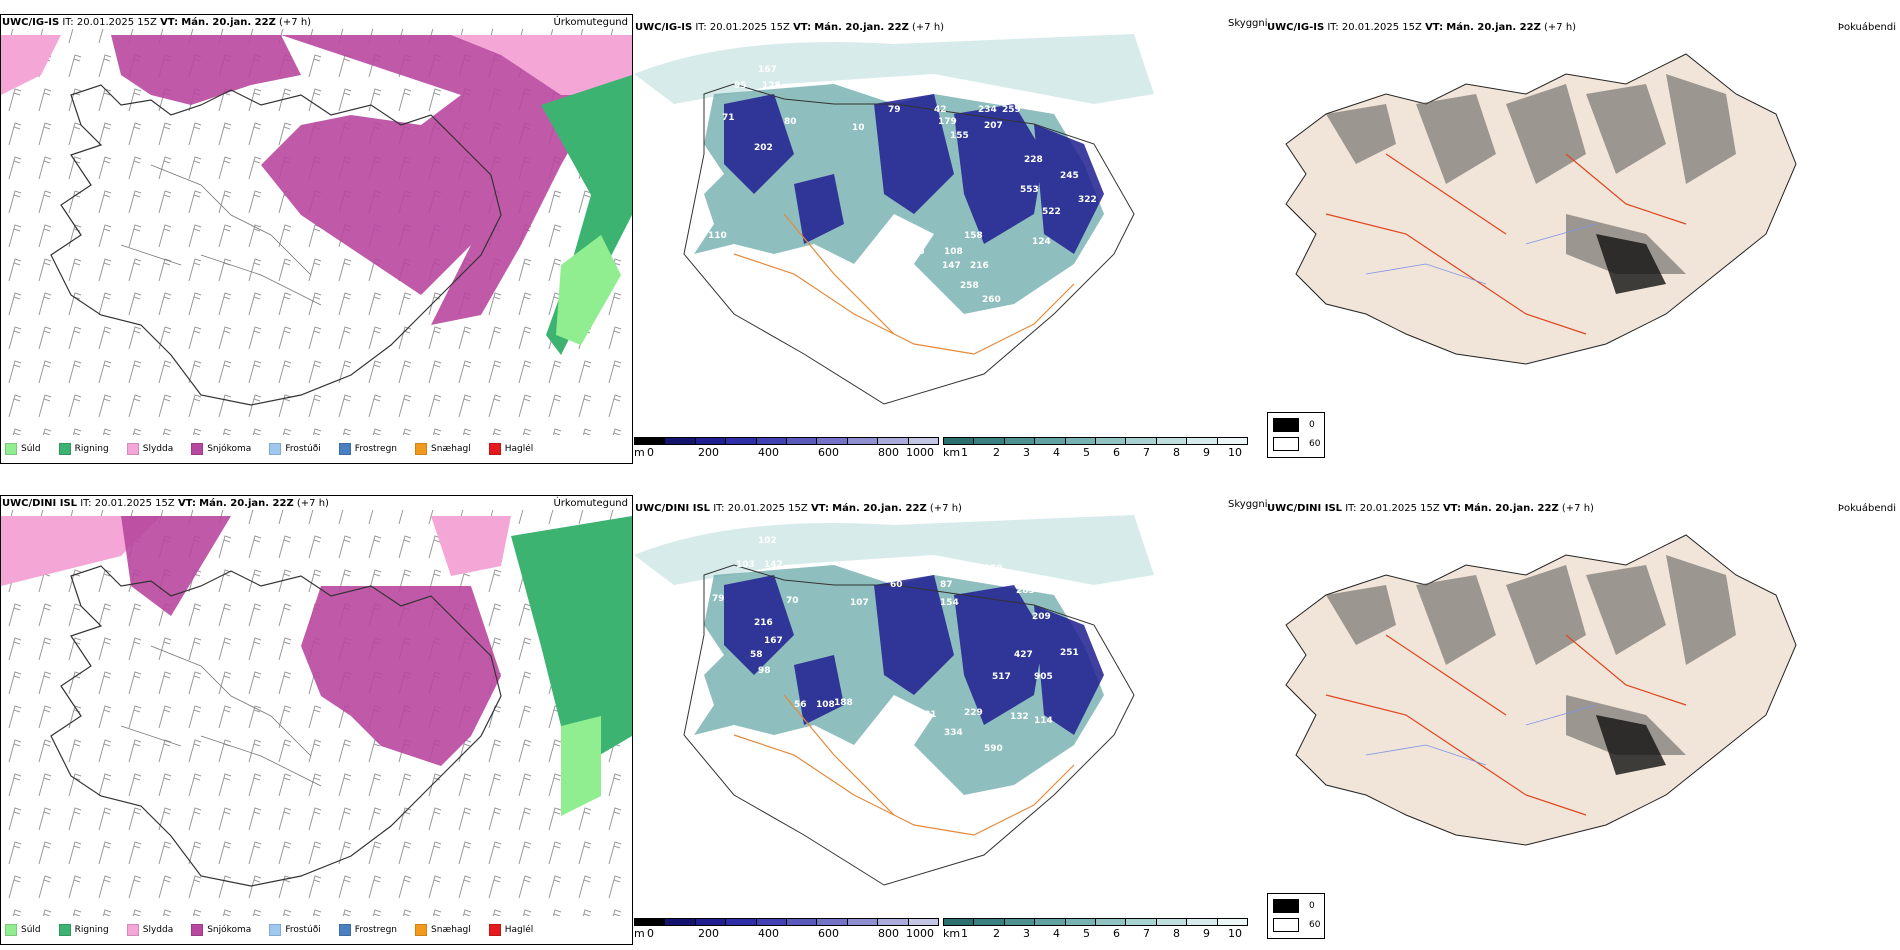 This screenshot has height=950, width=1900. I want to click on ceiling-label: 259, so click(1011, 110).